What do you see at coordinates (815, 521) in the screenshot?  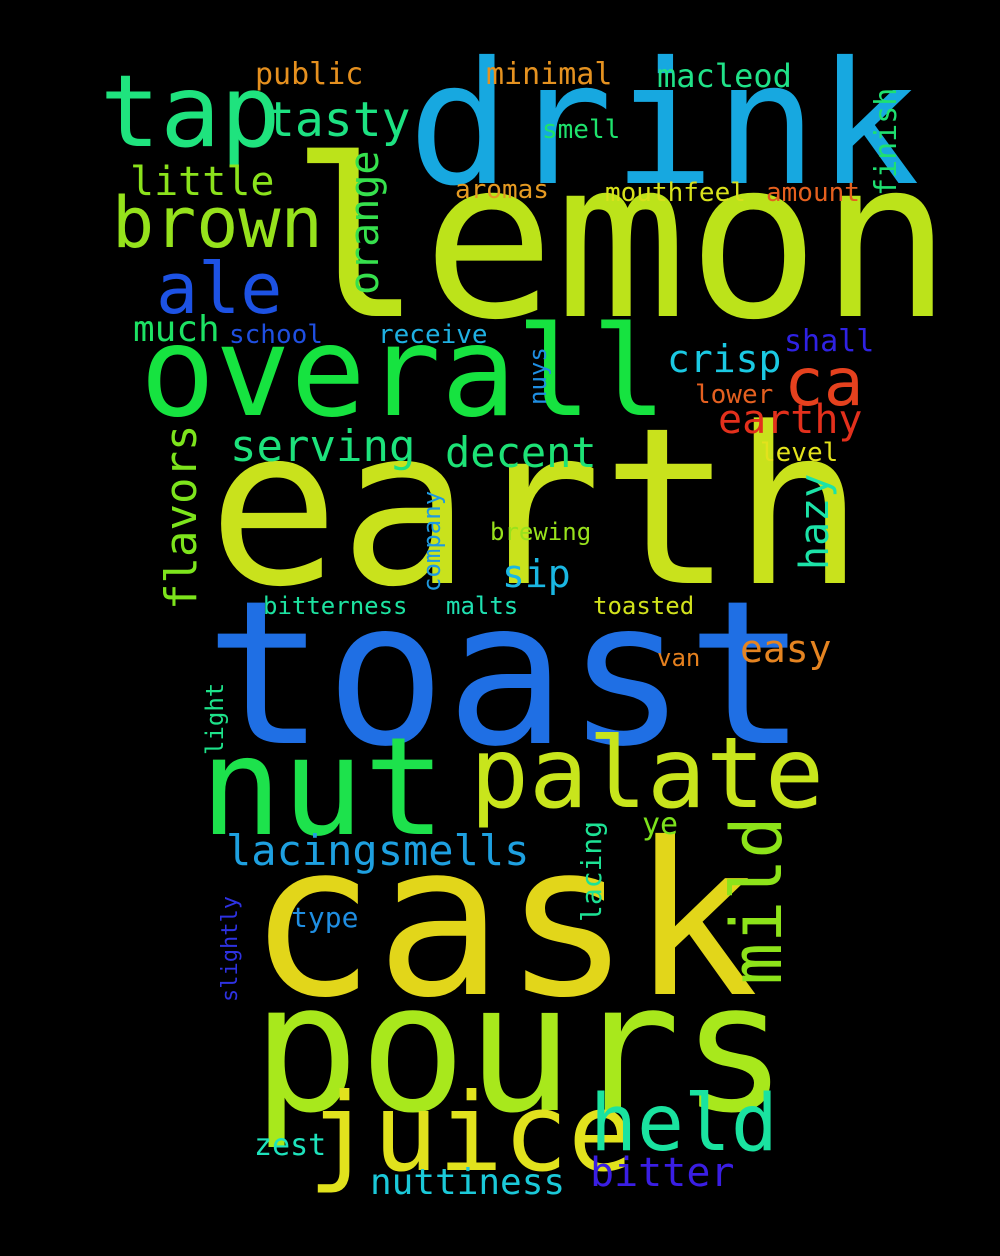 I see `word-hazy: hazy` at bounding box center [815, 521].